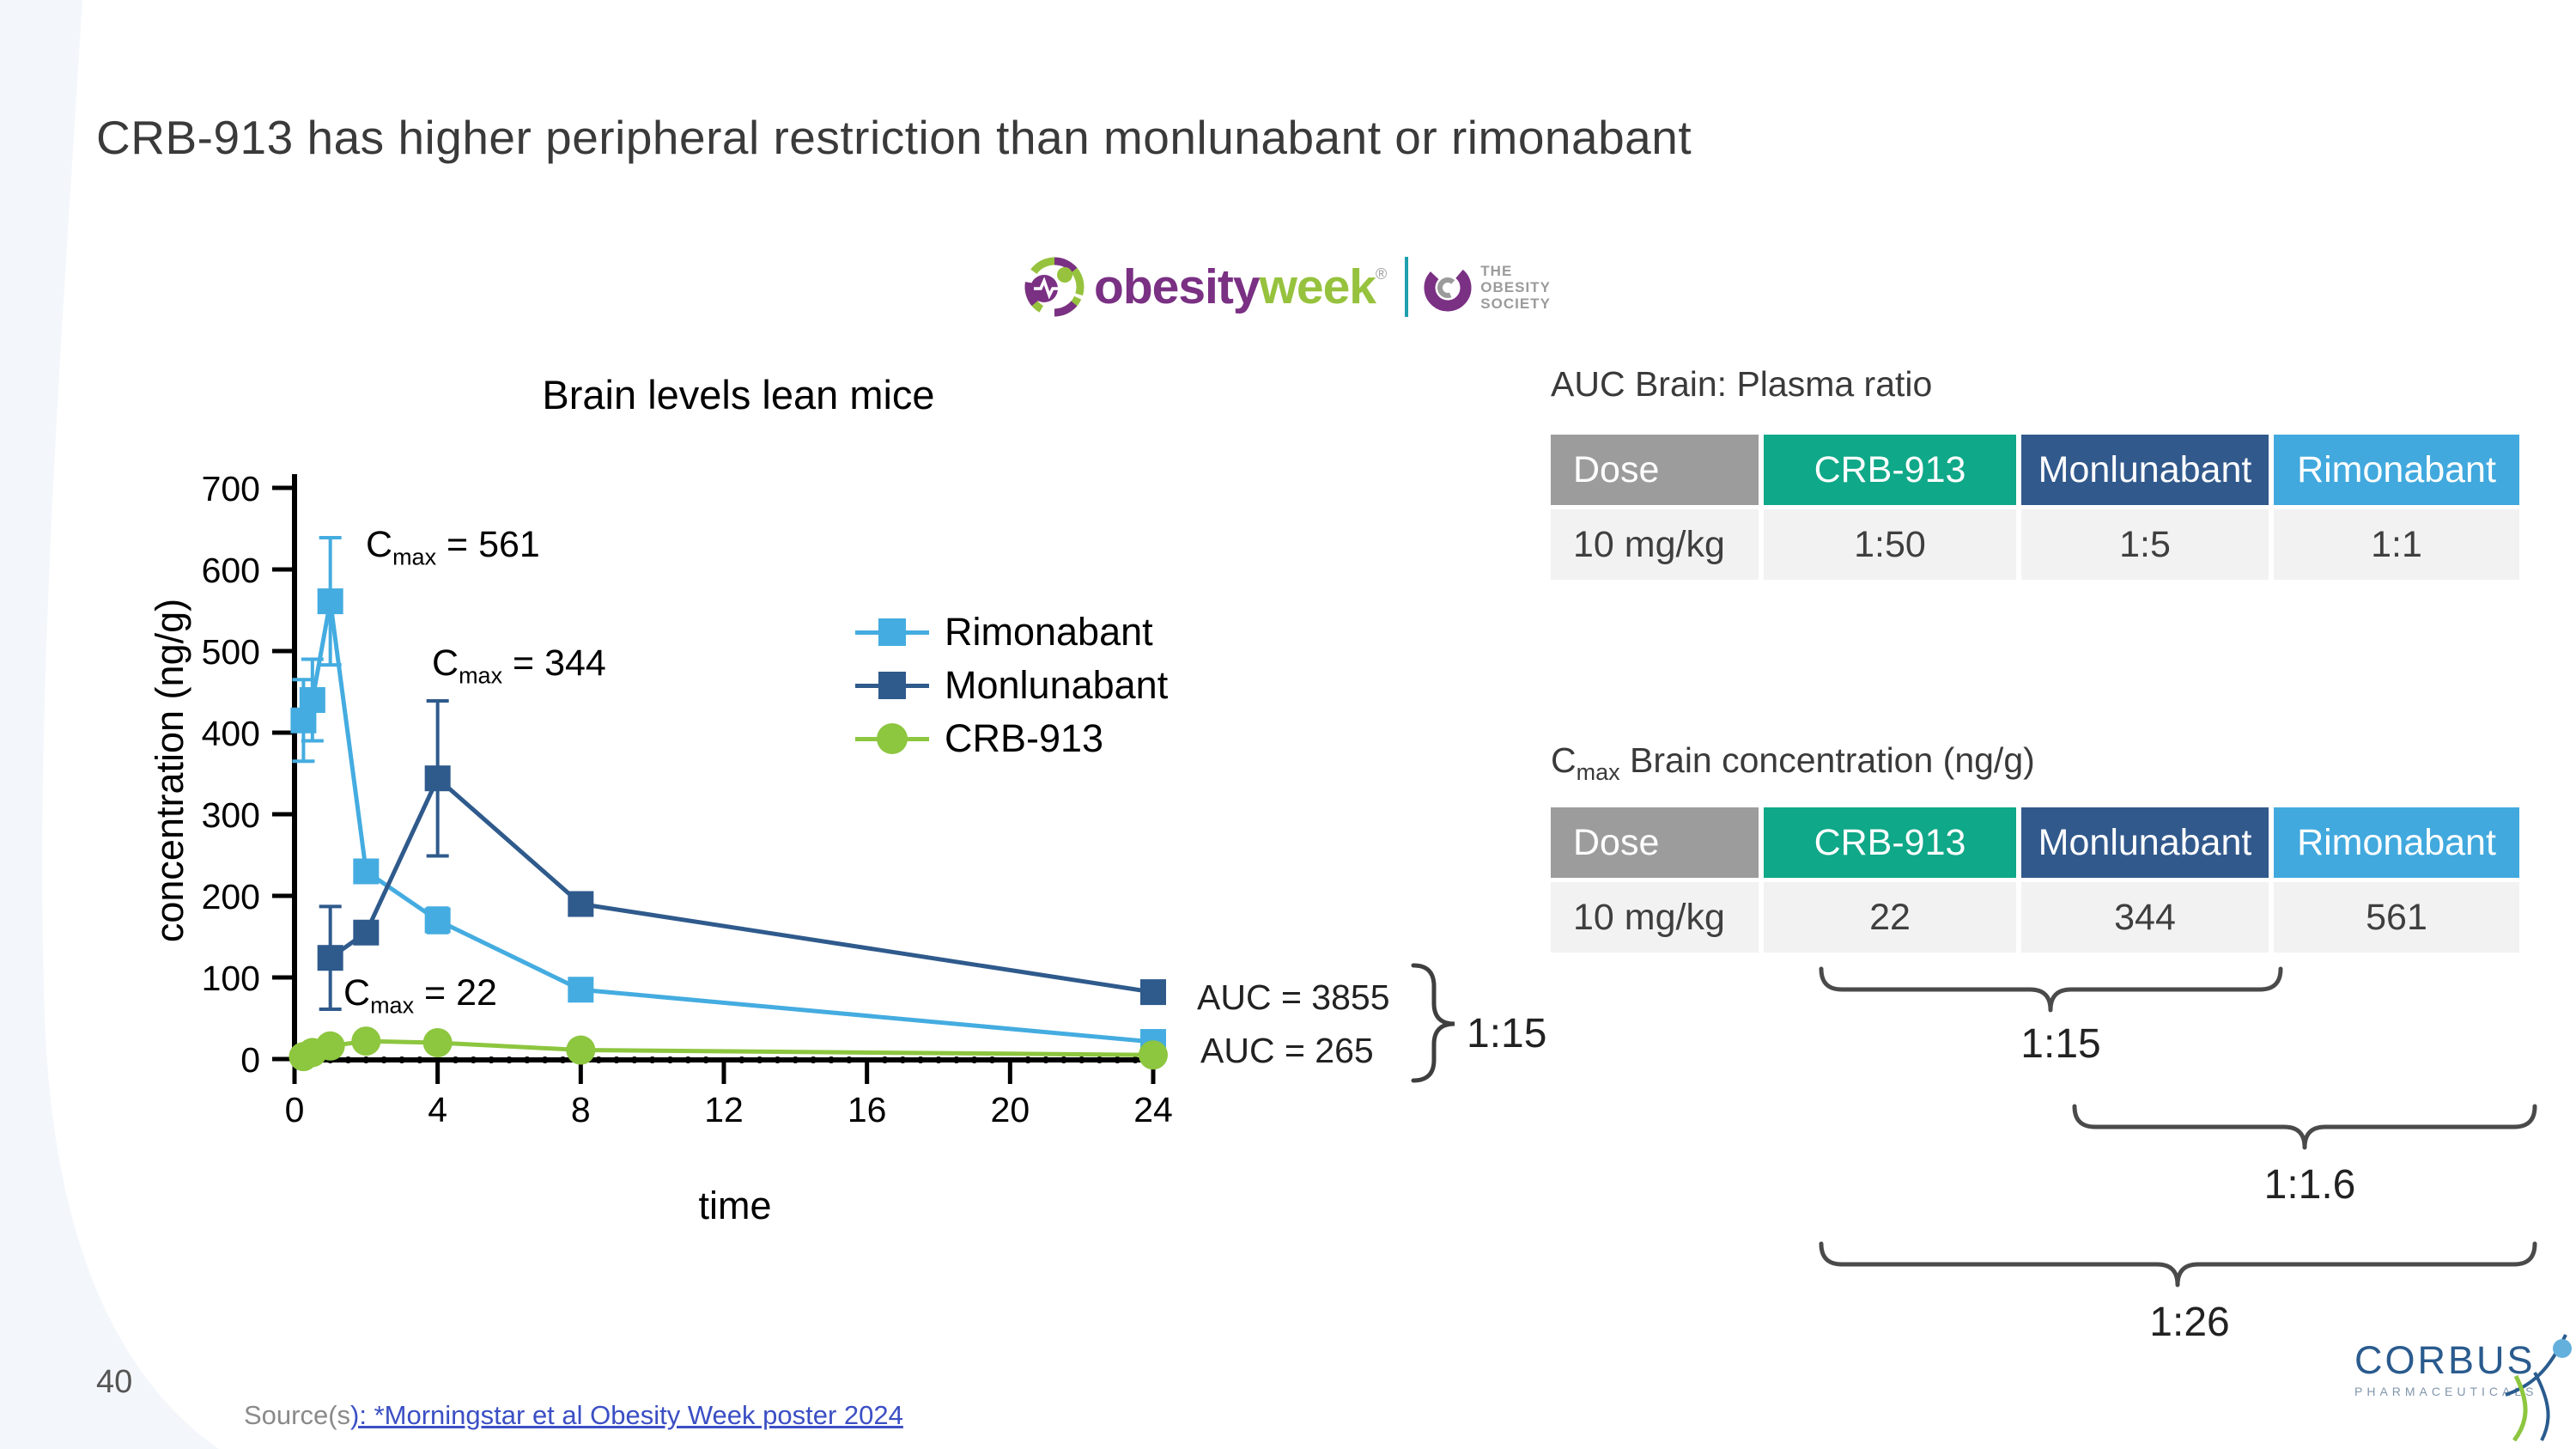  Describe the element at coordinates (2309, 1185) in the screenshot. I see `ratio-label-monlunabant-vs-rimonabant: 1:1.6` at that location.